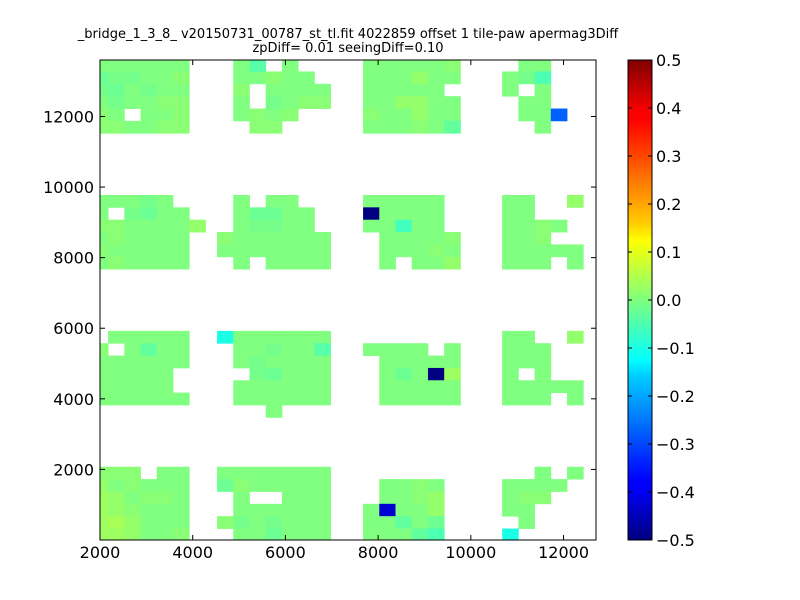 Image resolution: width=800 pixels, height=600 pixels. I want to click on colorbar-tick-label: 0.4, so click(668, 108).